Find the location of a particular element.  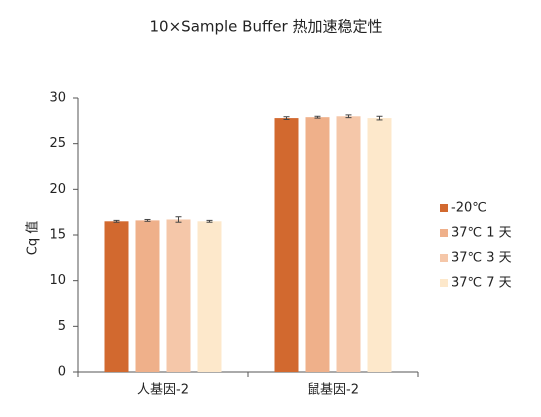

x-tick-label: 人基因-2 is located at coordinates (163, 390).